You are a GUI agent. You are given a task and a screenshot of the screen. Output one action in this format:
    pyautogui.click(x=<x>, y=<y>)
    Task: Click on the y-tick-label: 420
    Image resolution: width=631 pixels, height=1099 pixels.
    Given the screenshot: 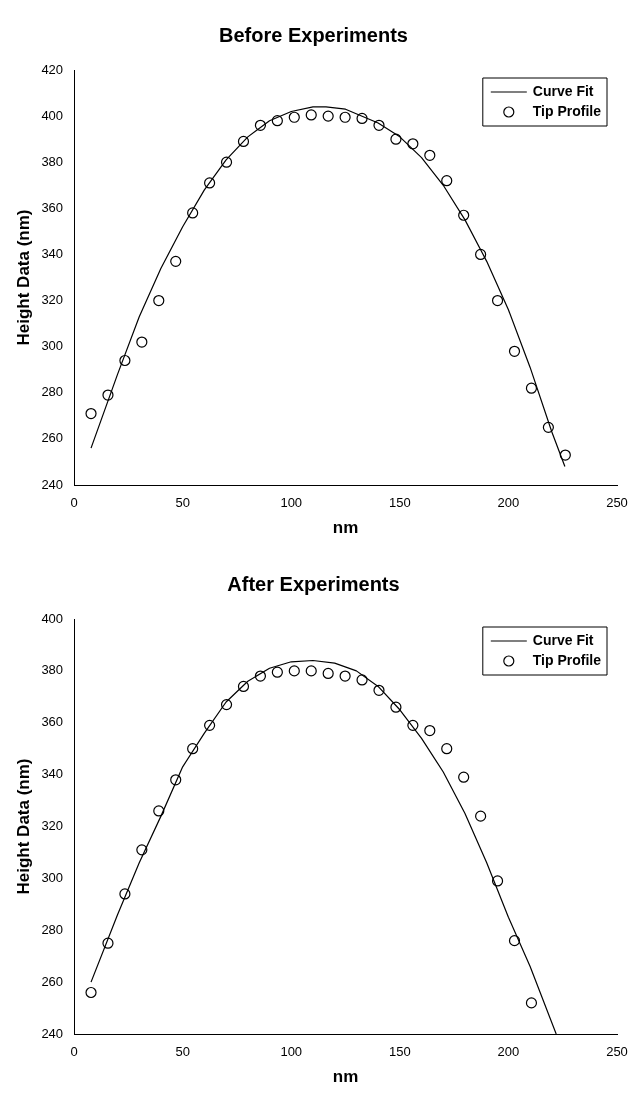 What is the action you would take?
    pyautogui.click(x=52, y=69)
    